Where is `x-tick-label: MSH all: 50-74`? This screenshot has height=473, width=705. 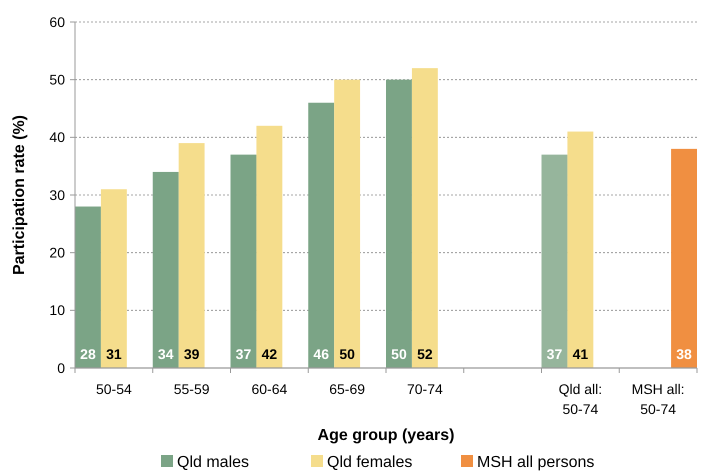
x-tick-label: MSH all: 50-74 is located at coordinates (658, 399).